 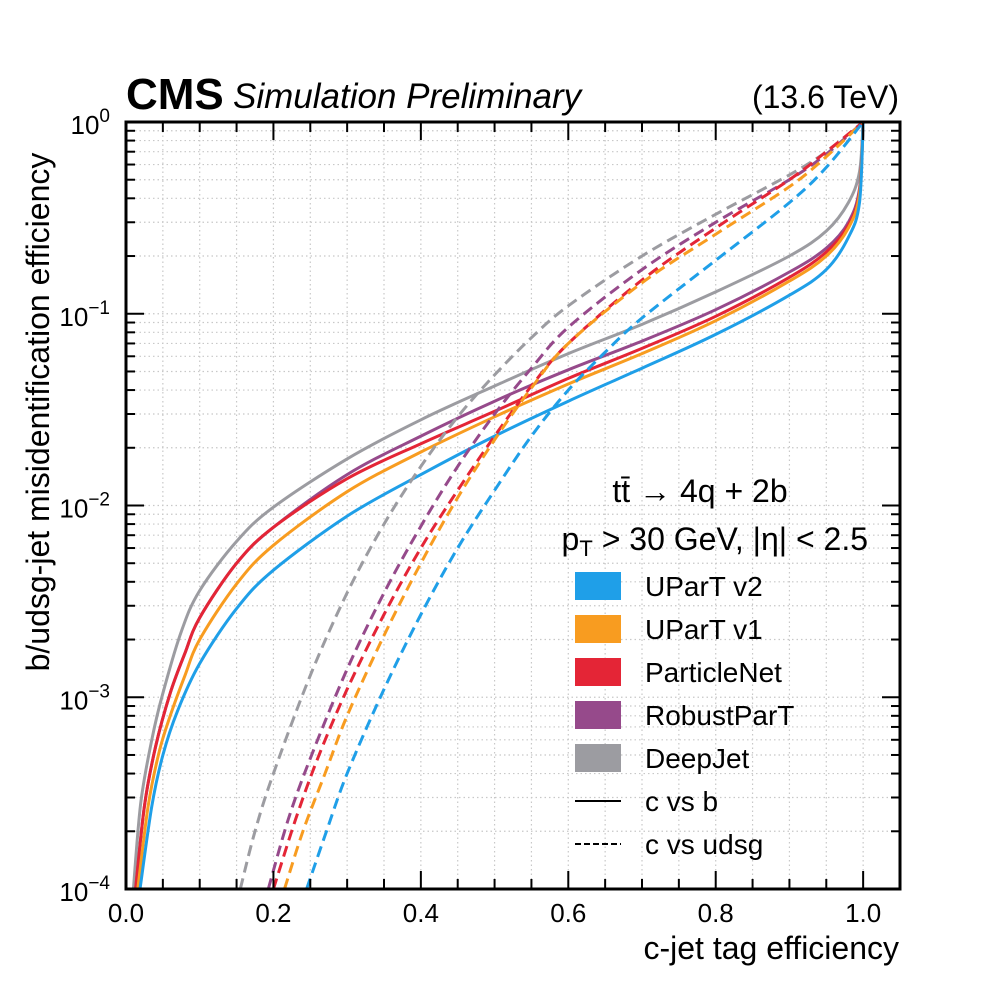 What do you see at coordinates (421, 913) in the screenshot?
I see `x-tick-label: 0.4` at bounding box center [421, 913].